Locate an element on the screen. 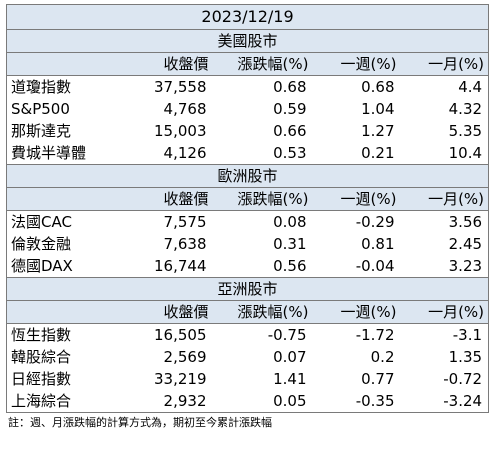 The height and width of the screenshot is (476, 493). week-change: 1.27 is located at coordinates (356, 131).